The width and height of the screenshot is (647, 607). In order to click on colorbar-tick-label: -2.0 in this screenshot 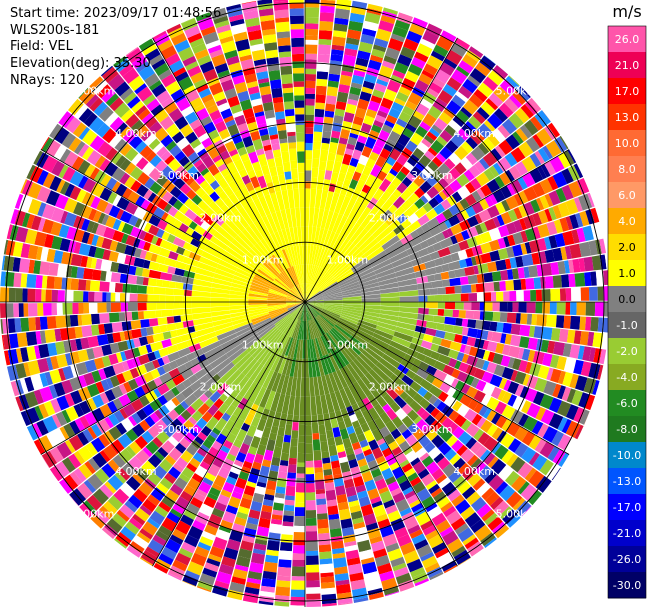, I will do `click(626, 351)`.